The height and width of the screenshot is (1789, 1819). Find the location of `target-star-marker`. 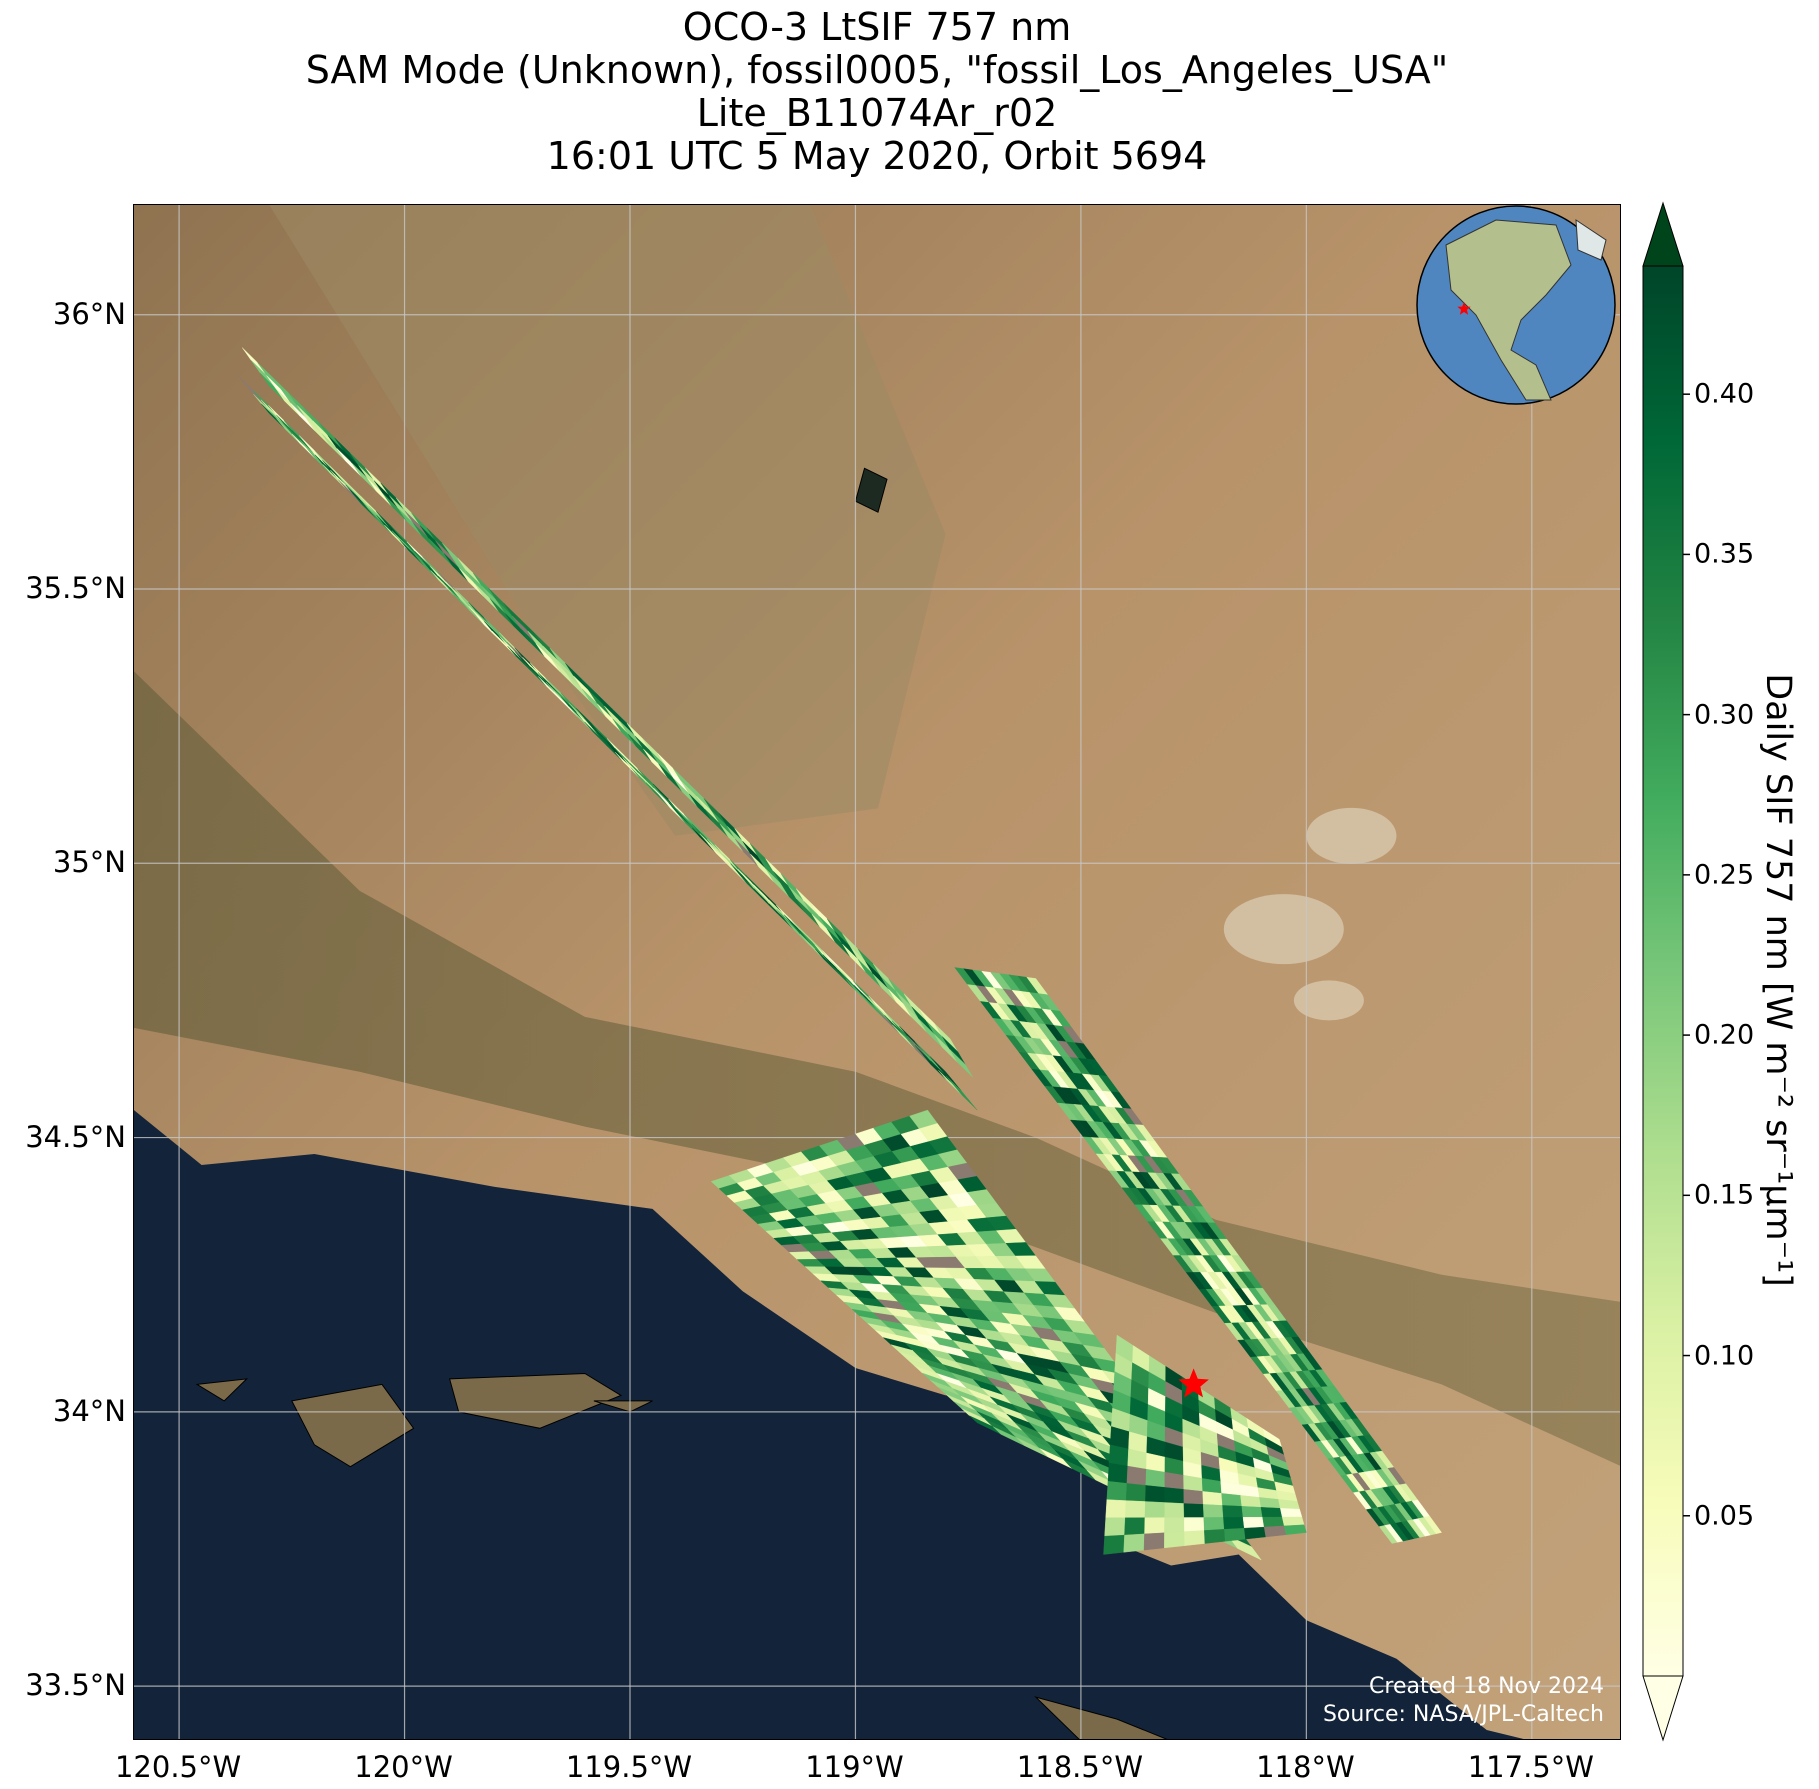

target-star-marker is located at coordinates (1193, 1383).